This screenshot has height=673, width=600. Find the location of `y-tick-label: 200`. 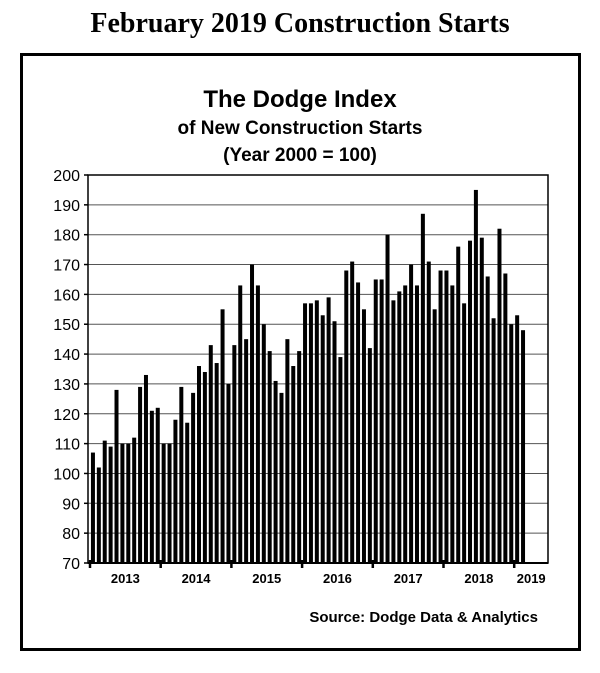

y-tick-label: 200 is located at coordinates (66, 176).